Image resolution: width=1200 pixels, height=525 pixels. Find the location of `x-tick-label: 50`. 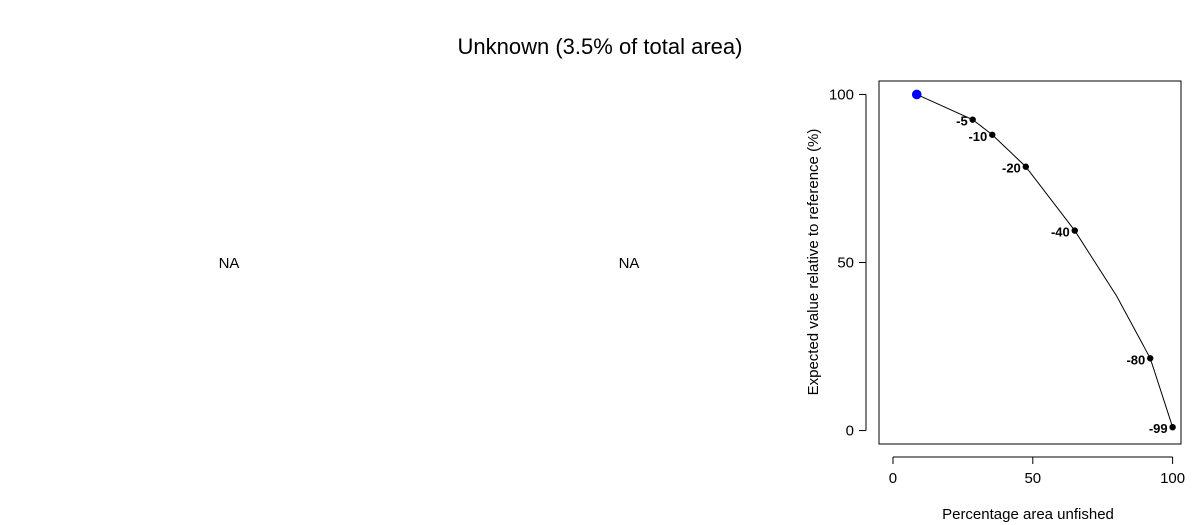

x-tick-label: 50 is located at coordinates (1032, 478).